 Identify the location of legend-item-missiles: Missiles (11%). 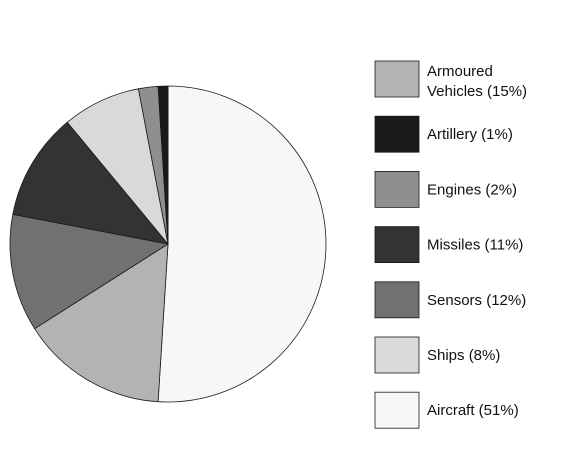
(448, 245).